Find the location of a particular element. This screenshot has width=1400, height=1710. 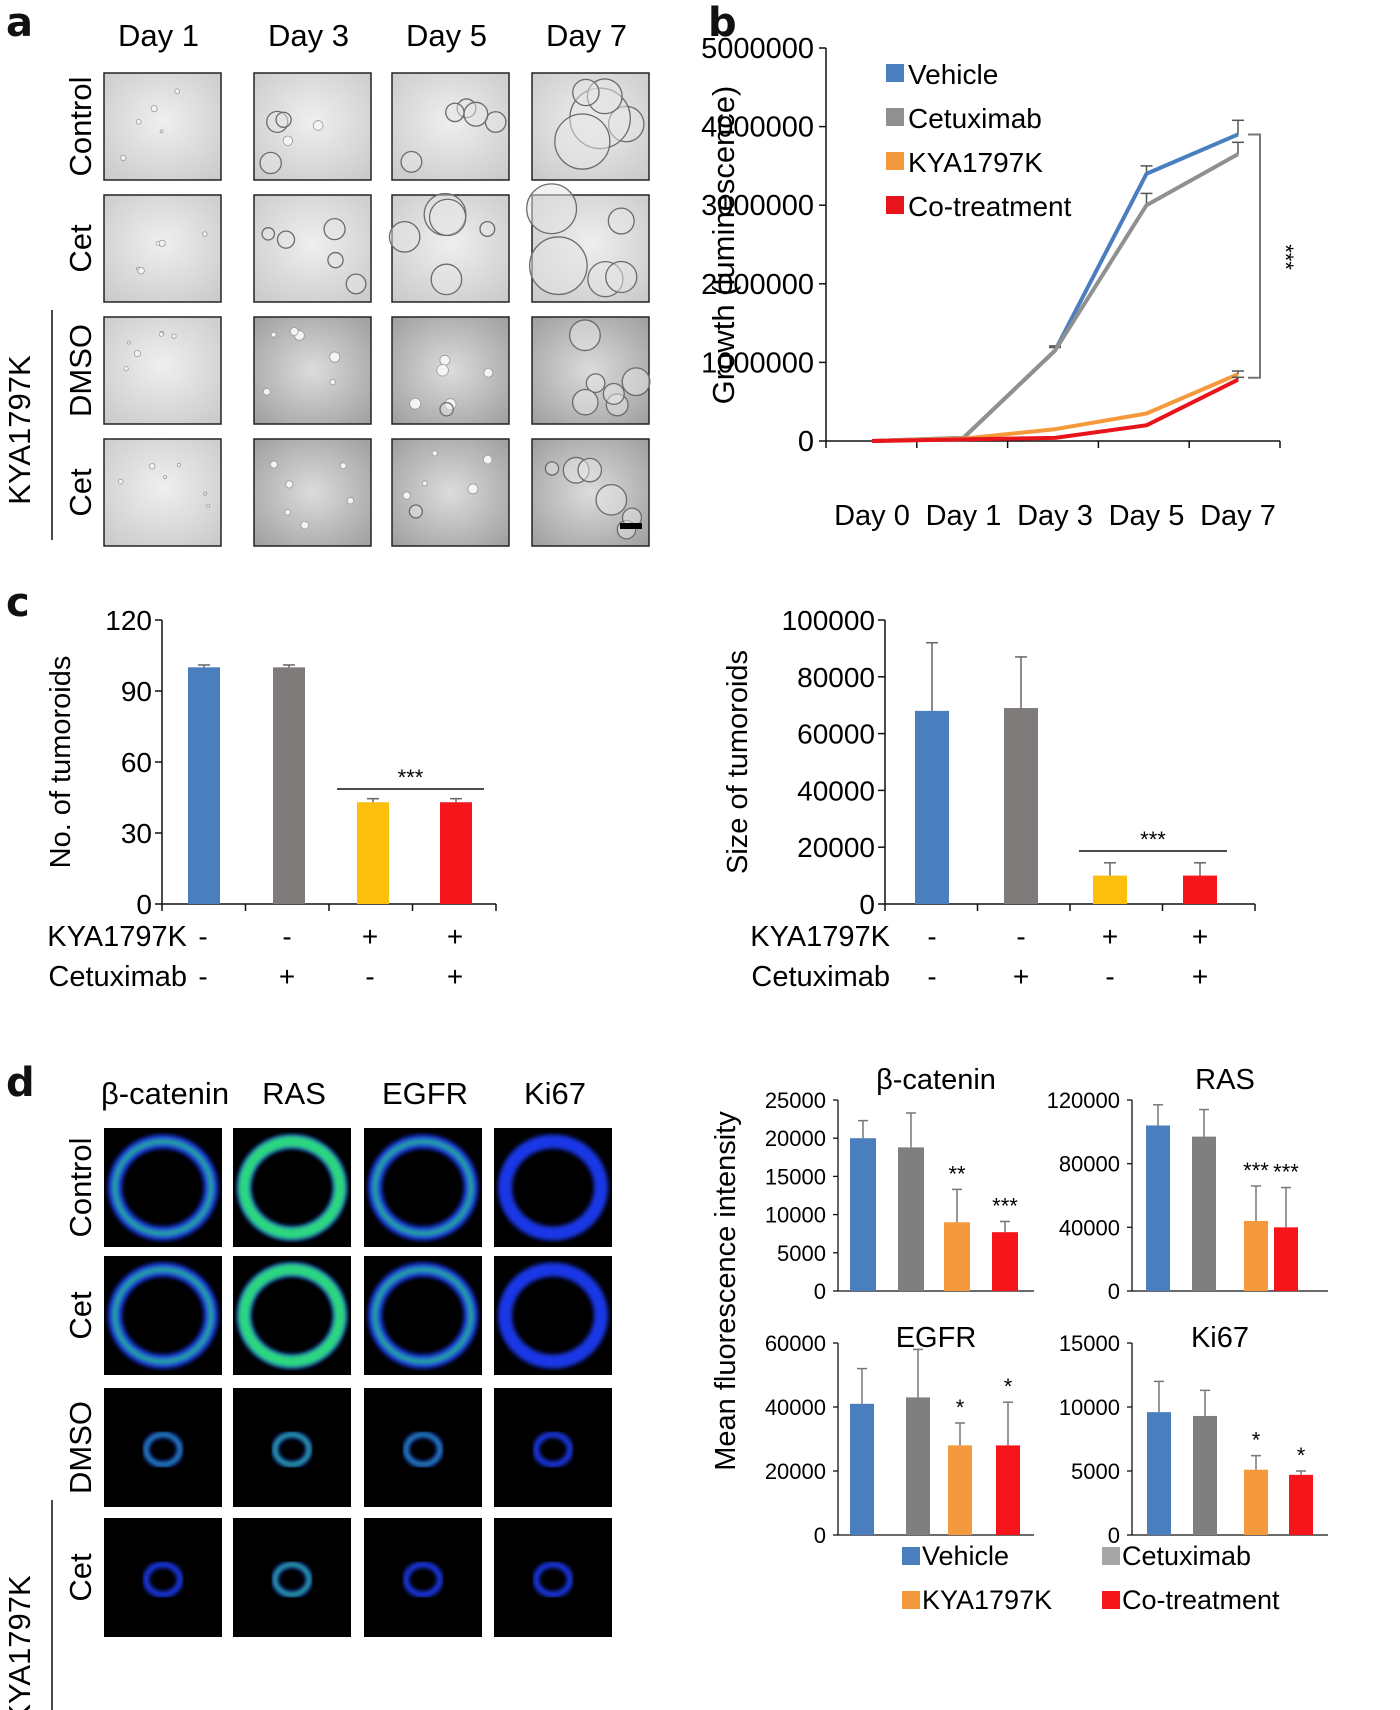

chart-title: EGFR is located at coordinates (936, 1338).